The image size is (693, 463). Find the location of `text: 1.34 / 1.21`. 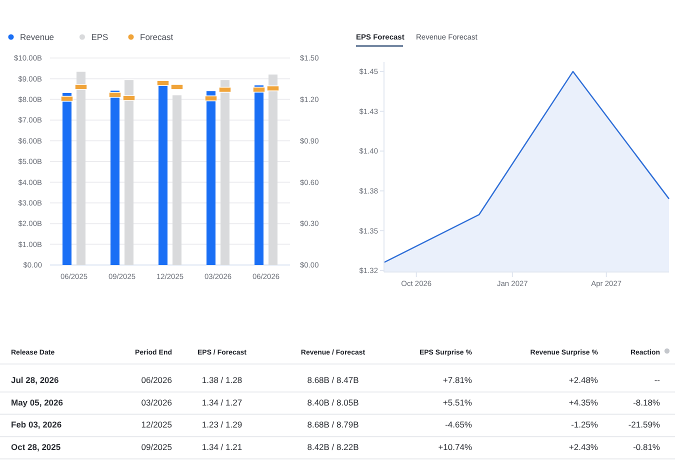

text: 1.34 / 1.21 is located at coordinates (222, 447).